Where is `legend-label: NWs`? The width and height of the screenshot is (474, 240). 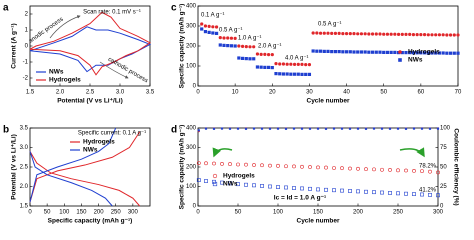
legend-label: NWs is located at coordinates (56, 72).